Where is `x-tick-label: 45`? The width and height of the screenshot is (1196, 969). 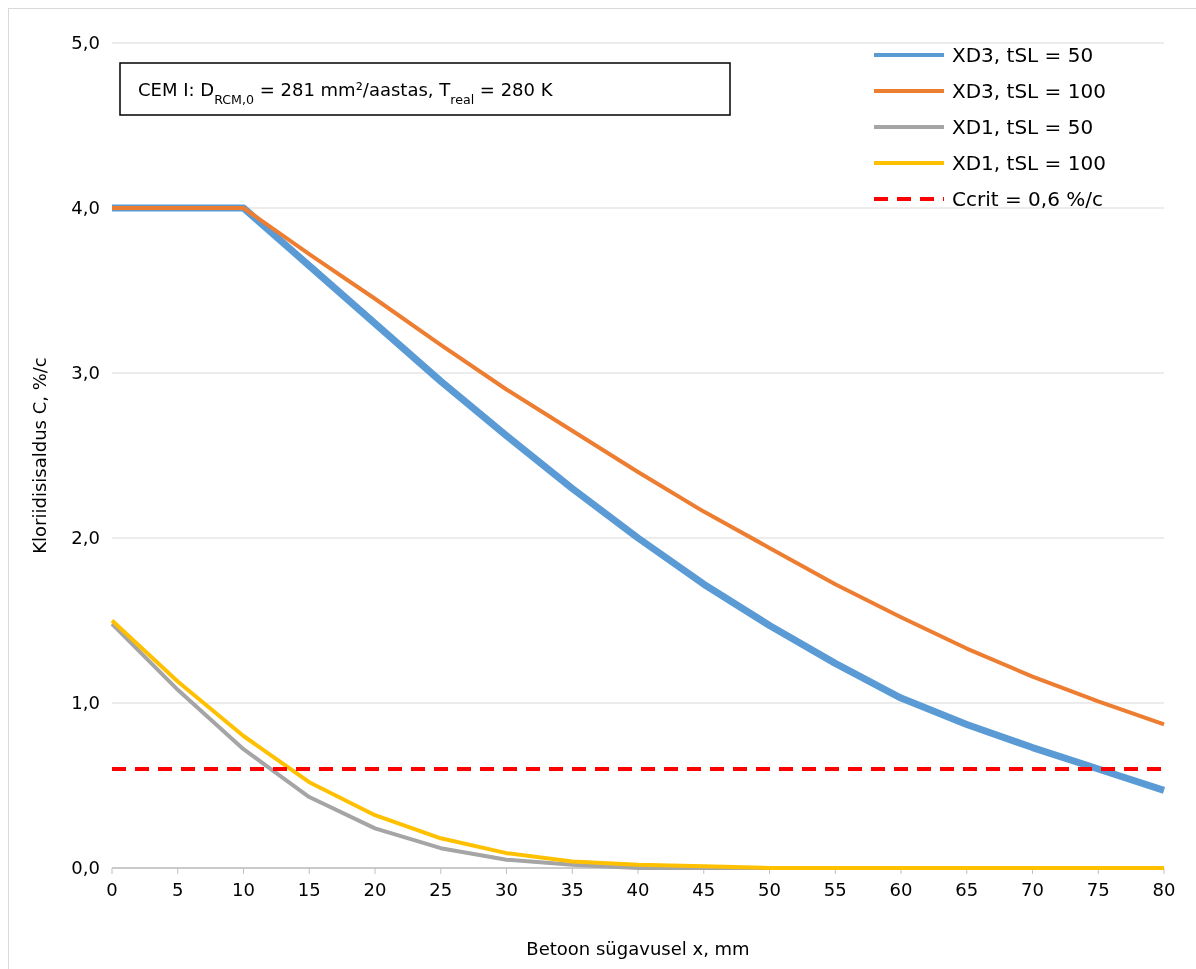 x-tick-label: 45 is located at coordinates (704, 889).